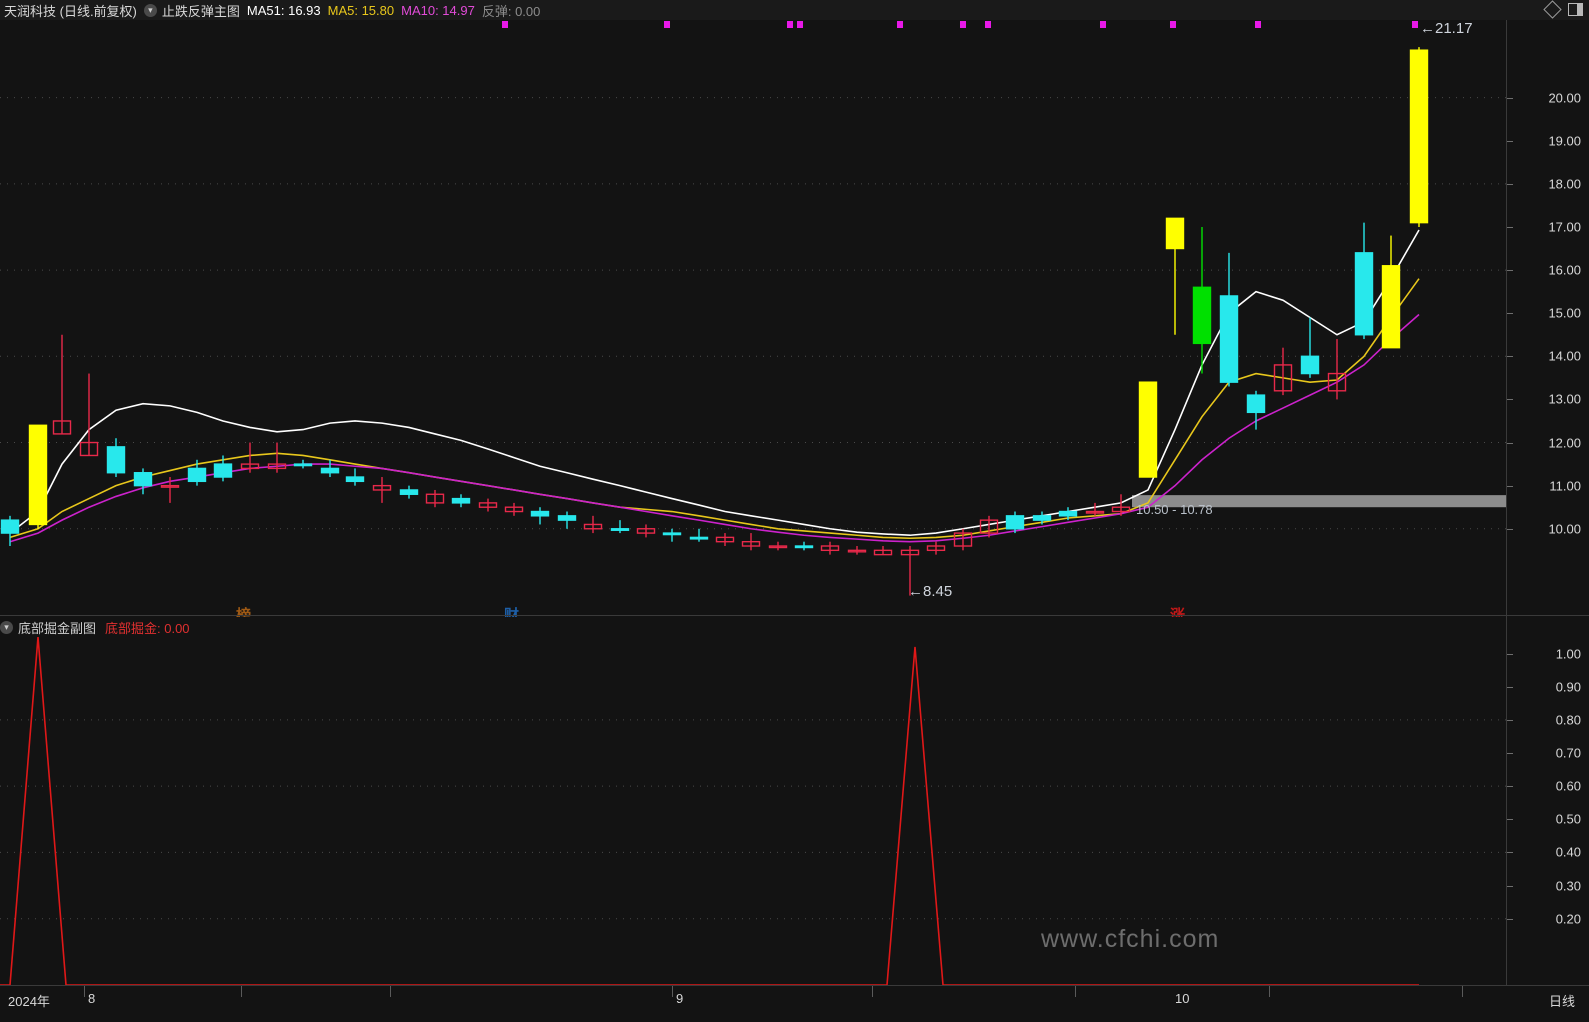 The width and height of the screenshot is (1589, 1022). What do you see at coordinates (794, 1004) in the screenshot?
I see `date-axis: 日线 2024年 8 9 10` at bounding box center [794, 1004].